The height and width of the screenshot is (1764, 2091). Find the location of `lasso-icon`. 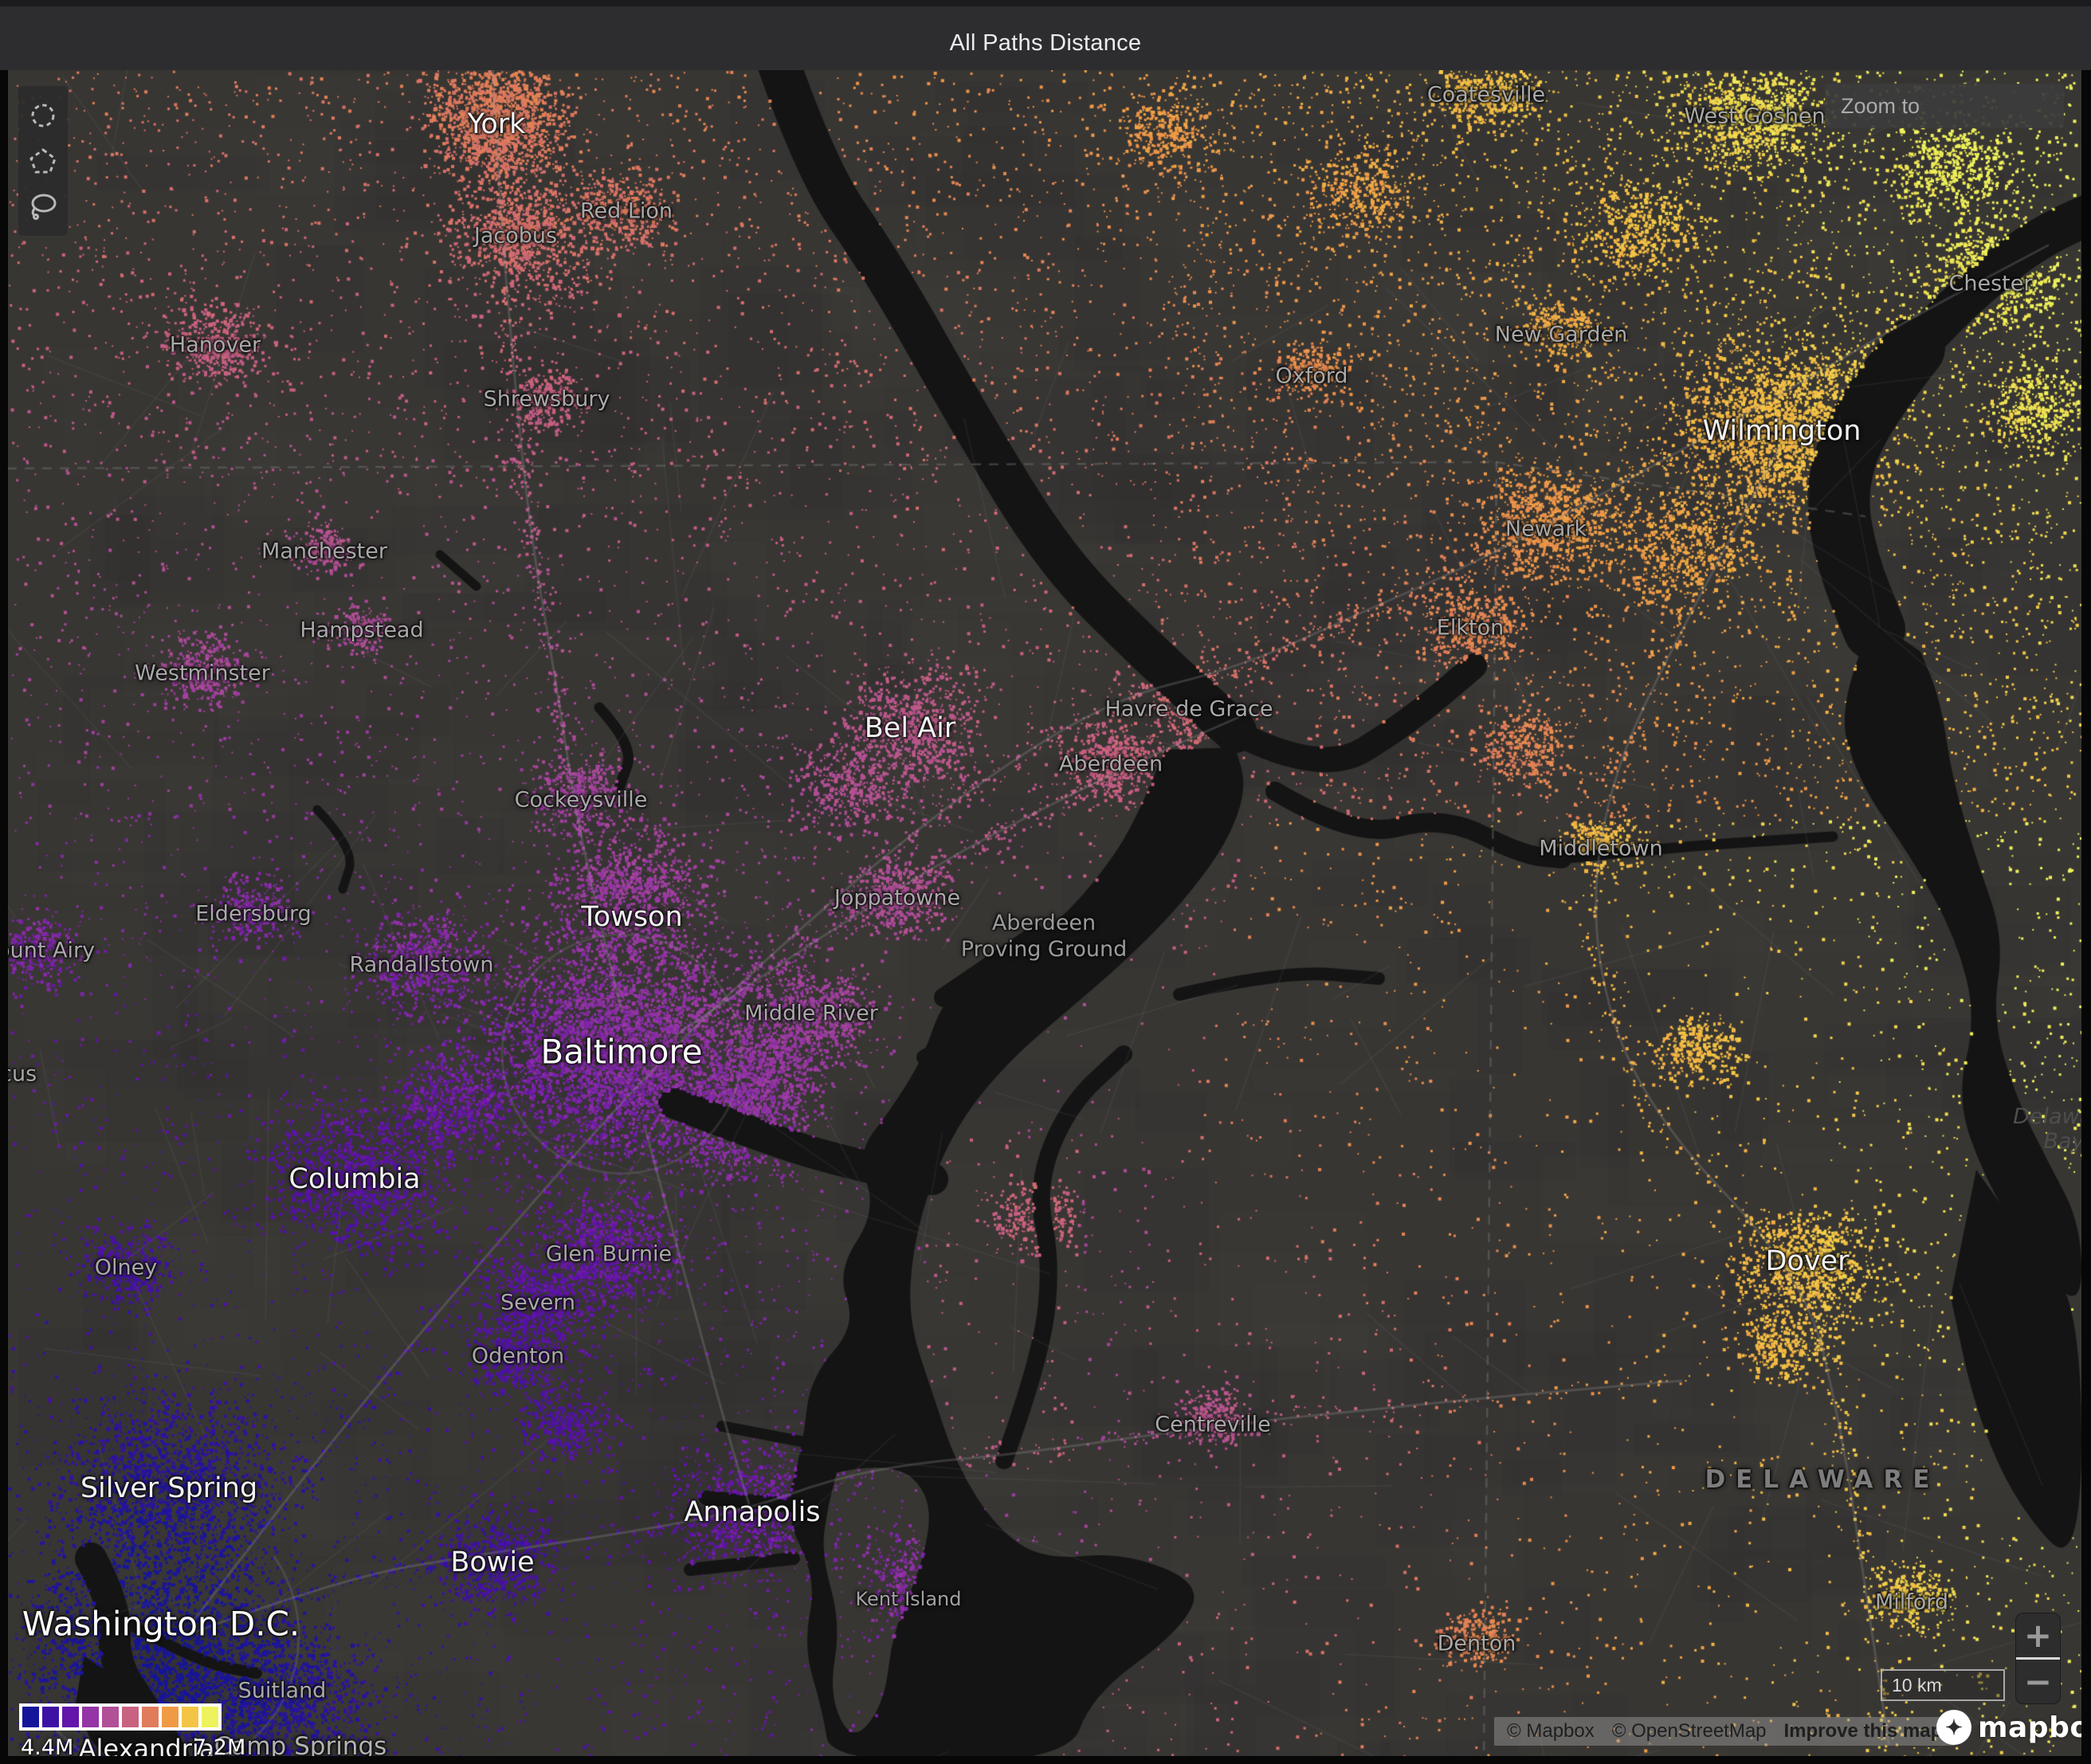

lasso-icon is located at coordinates (44, 207).